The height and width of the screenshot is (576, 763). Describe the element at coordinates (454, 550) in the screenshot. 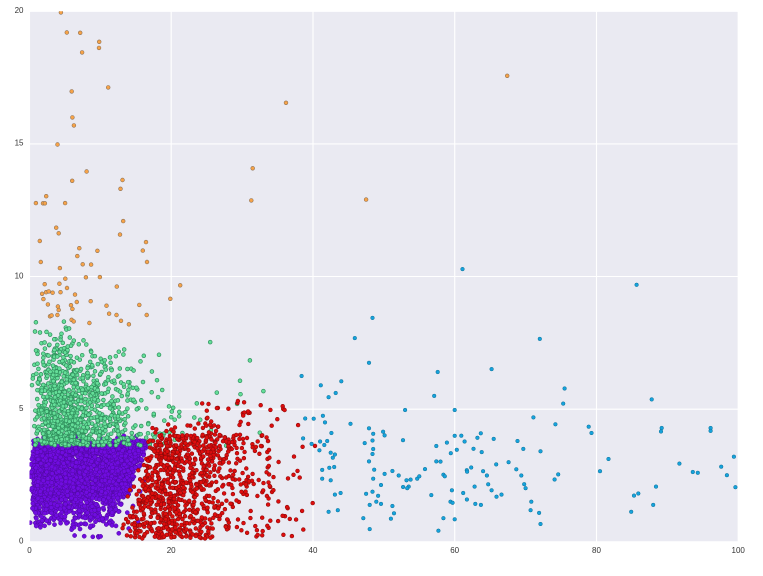

I see `svg-text: 60` at that location.